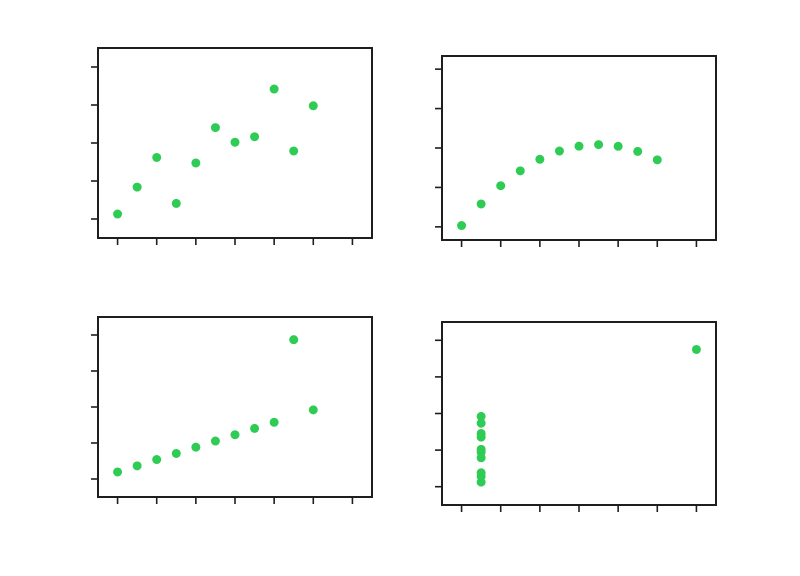  What do you see at coordinates (235, 407) in the screenshot?
I see `plot-frame` at bounding box center [235, 407].